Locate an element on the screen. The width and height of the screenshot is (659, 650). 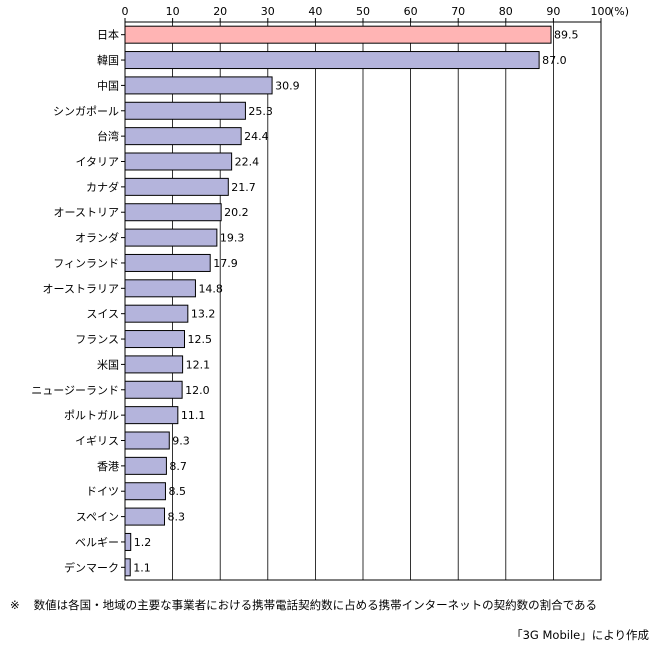
data-label: 1.2 is located at coordinates (143, 542).